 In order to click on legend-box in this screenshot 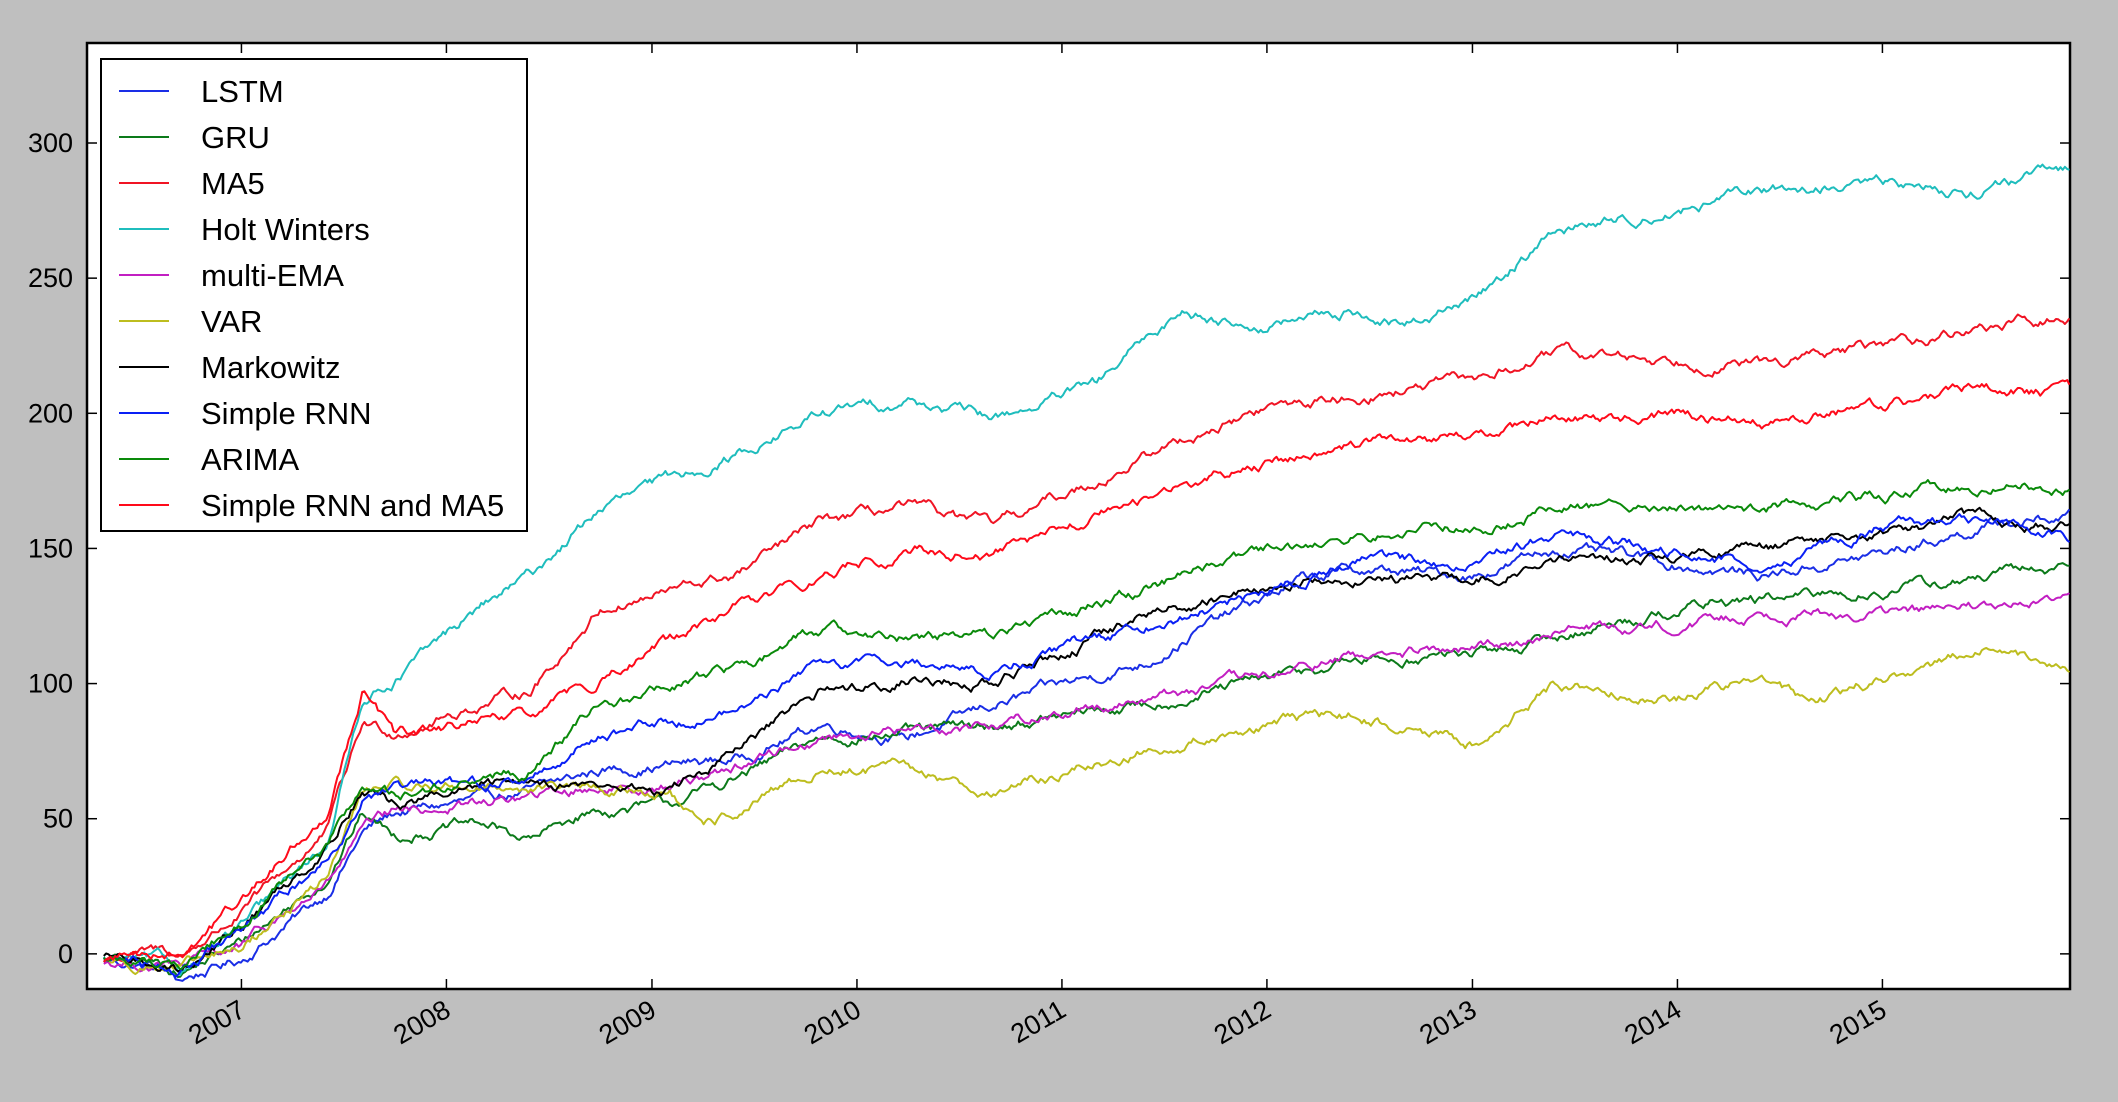, I will do `click(314, 295)`.